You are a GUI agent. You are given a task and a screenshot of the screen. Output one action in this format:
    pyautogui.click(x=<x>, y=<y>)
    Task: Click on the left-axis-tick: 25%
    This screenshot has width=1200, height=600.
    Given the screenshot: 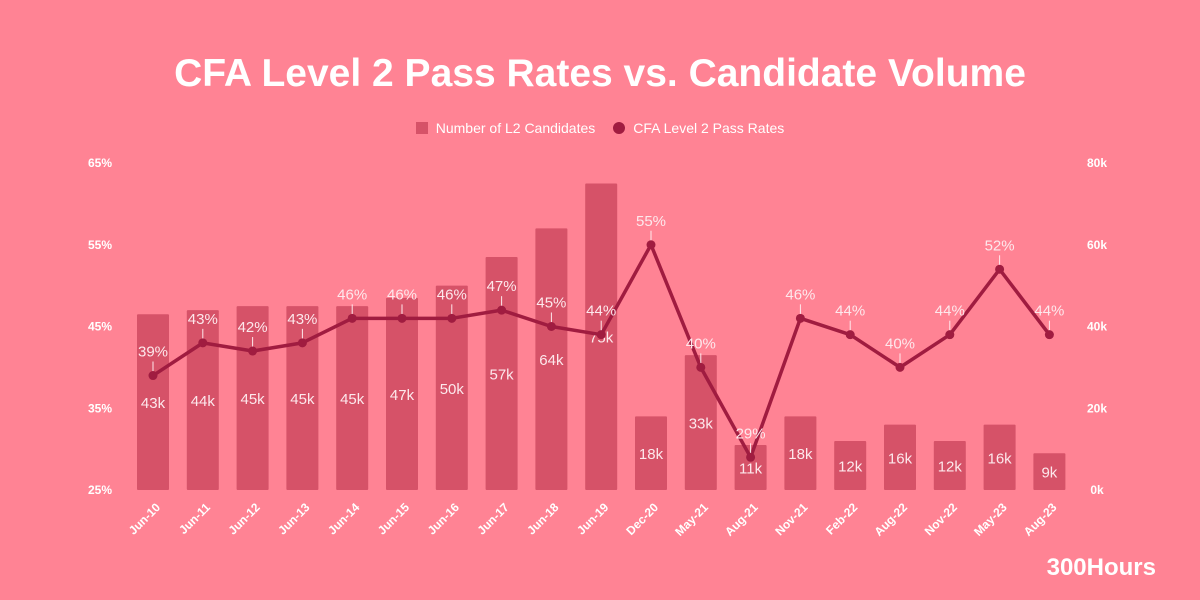 What is the action you would take?
    pyautogui.click(x=100, y=490)
    